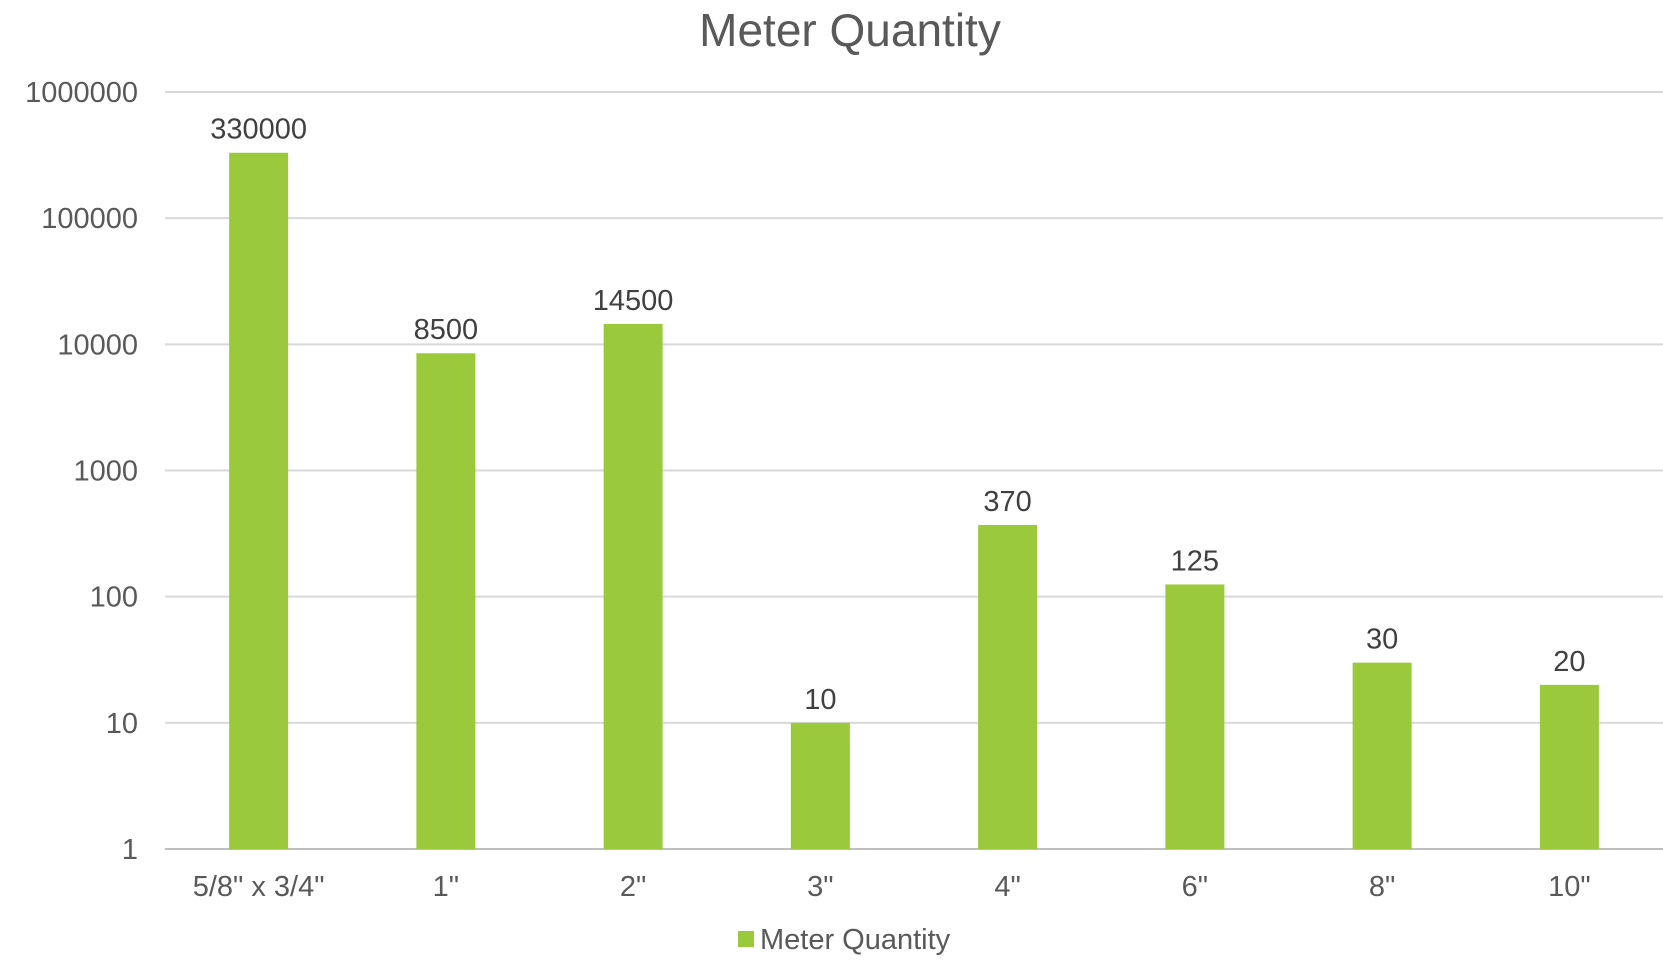  I want to click on x-tick-label: 4", so click(1007, 887).